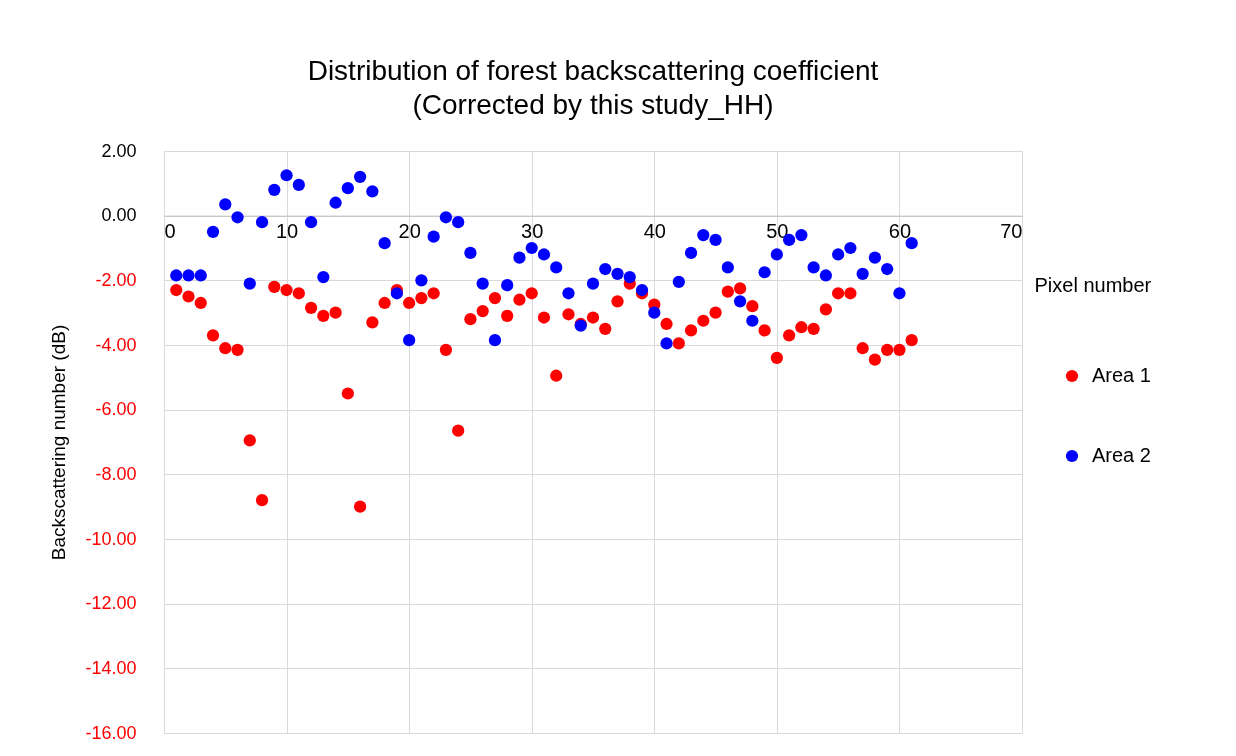 This screenshot has height=756, width=1236. Describe the element at coordinates (532, 231) in the screenshot. I see `x-tick-label: 30` at that location.